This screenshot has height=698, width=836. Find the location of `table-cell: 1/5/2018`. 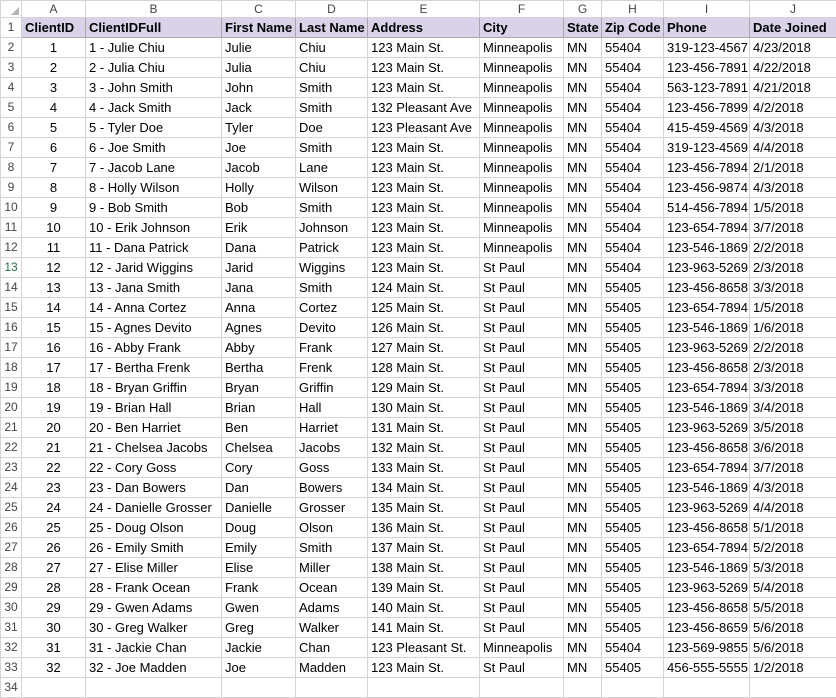

table-cell: 1/5/2018 is located at coordinates (793, 208).